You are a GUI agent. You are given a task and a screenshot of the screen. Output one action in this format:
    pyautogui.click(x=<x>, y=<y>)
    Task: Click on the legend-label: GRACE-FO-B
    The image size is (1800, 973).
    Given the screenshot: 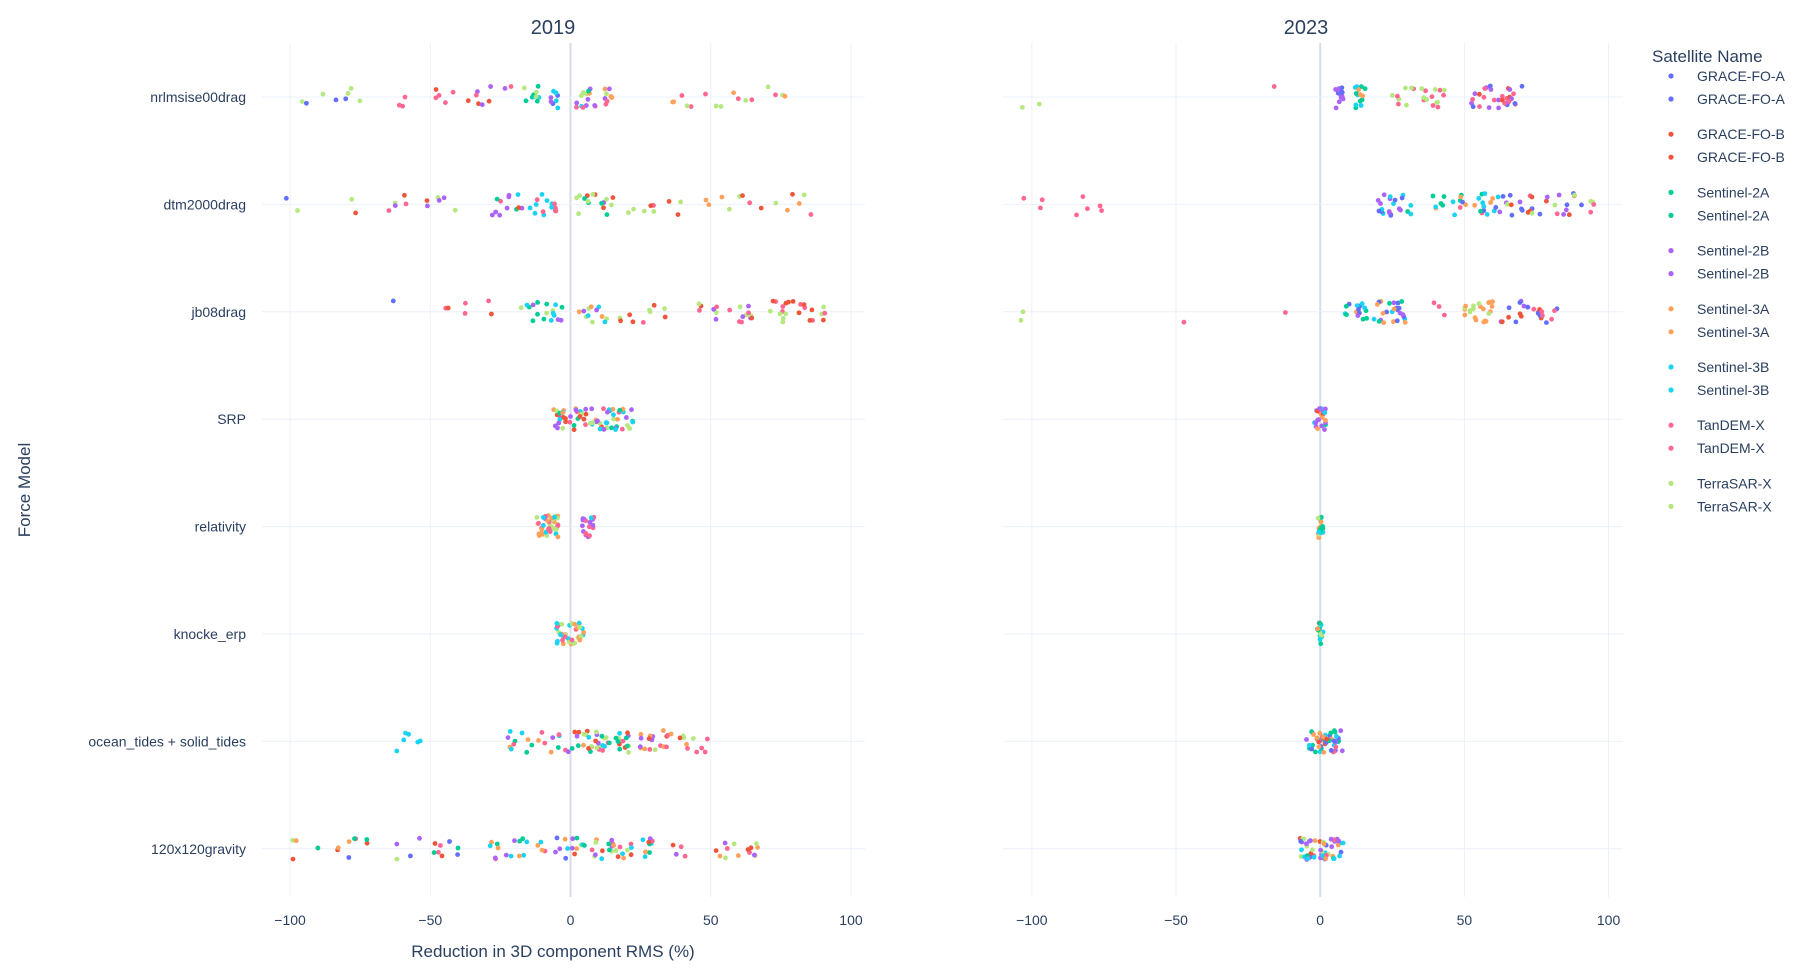 What is the action you would take?
    pyautogui.click(x=1741, y=134)
    